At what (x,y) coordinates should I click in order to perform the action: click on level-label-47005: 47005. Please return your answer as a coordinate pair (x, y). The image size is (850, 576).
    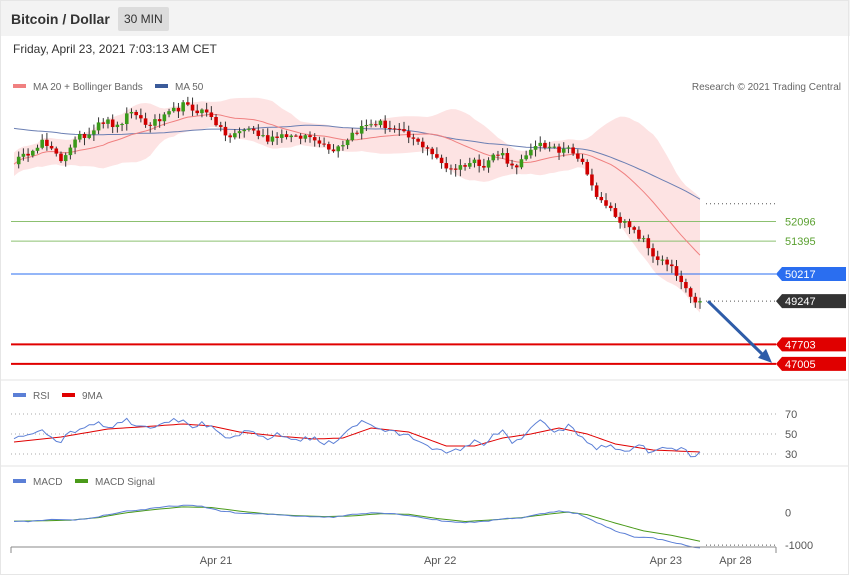
    Looking at the image, I should click on (800, 365).